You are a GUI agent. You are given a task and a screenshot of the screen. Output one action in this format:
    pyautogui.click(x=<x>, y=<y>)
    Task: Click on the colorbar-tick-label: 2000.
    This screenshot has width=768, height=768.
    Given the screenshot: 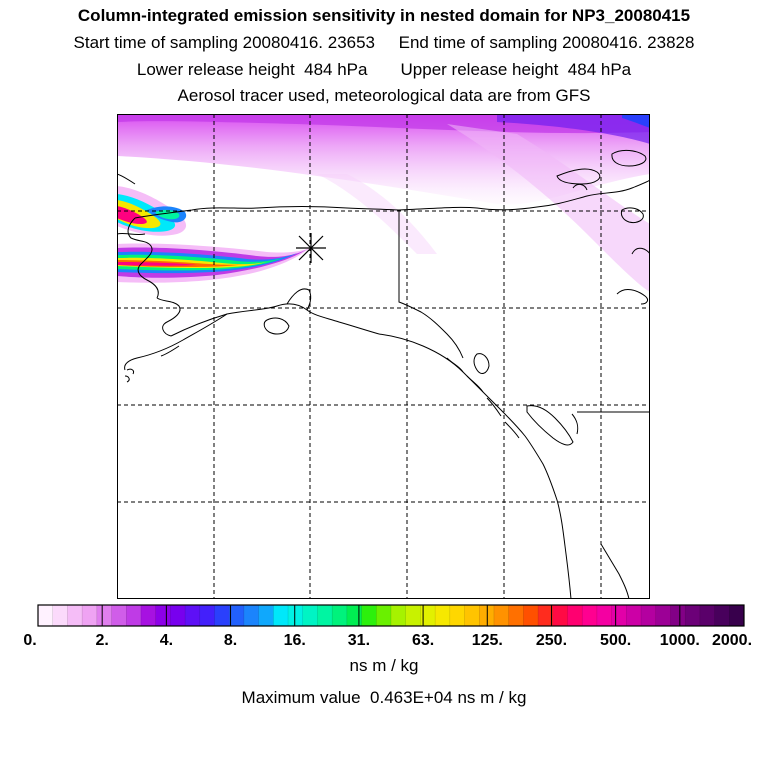 What is the action you would take?
    pyautogui.click(x=732, y=640)
    